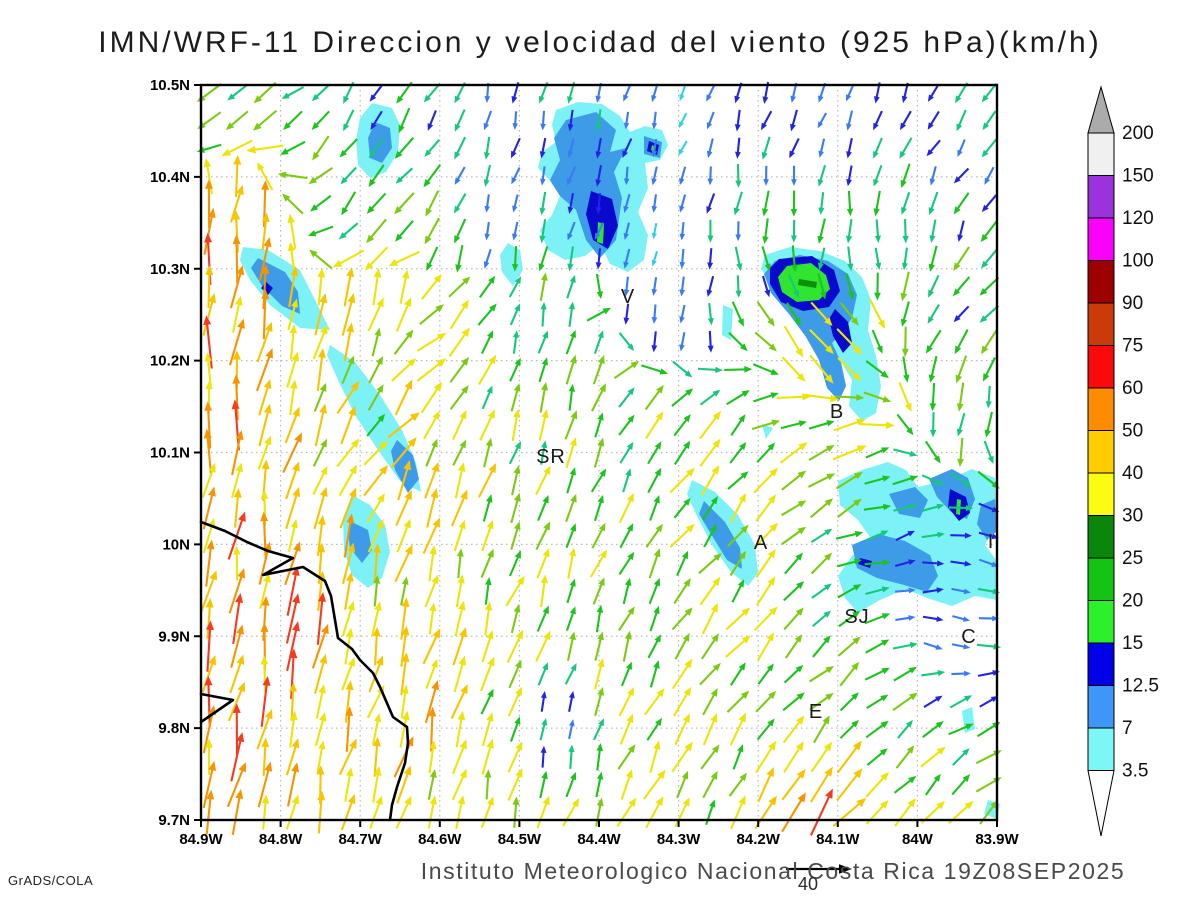  Describe the element at coordinates (440, 839) in the screenshot. I see `svg-text: 84.6W` at that location.